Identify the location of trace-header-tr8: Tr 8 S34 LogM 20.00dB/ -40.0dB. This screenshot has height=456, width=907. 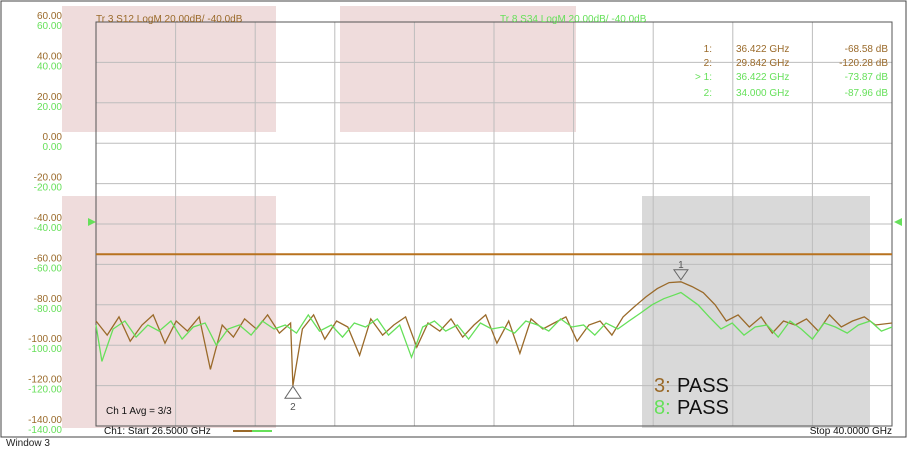
(573, 19).